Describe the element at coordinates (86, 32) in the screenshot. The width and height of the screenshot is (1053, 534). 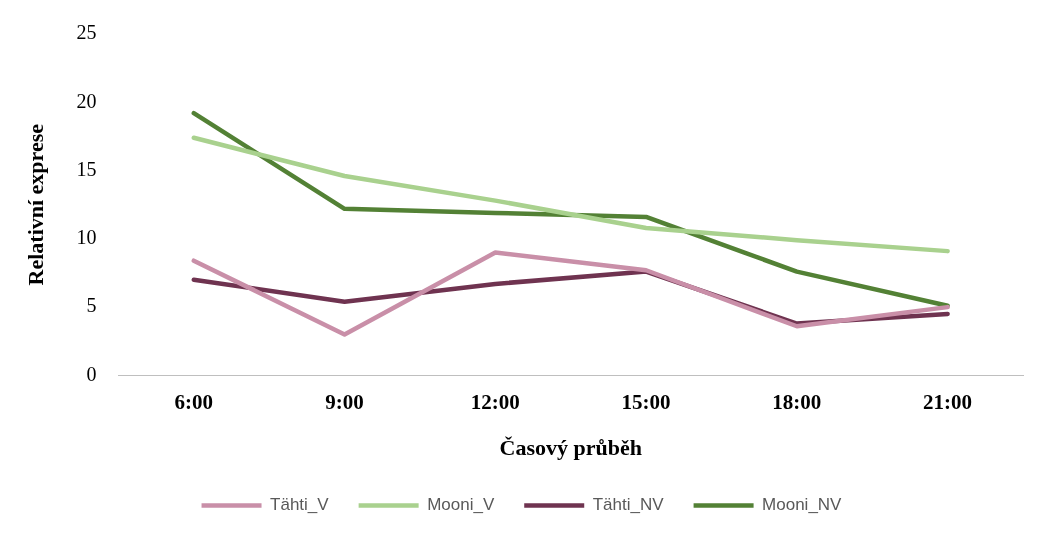
I see `y-tick-label: 25` at that location.